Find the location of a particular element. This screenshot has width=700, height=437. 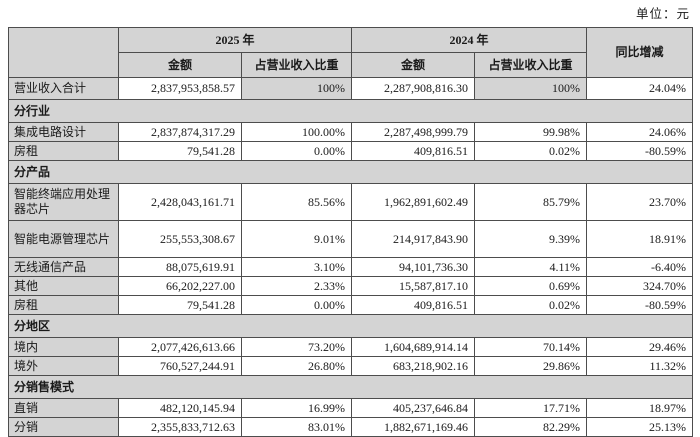

row-label: 营业收入合计 is located at coordinates (63, 88).